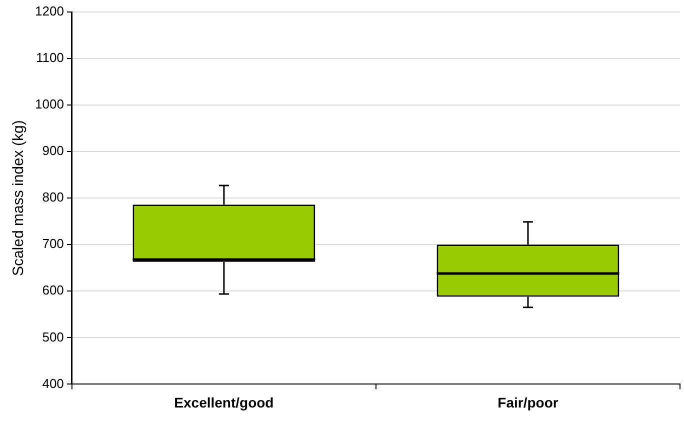  Describe the element at coordinates (53, 244) in the screenshot. I see `y-tick-label: 700` at that location.